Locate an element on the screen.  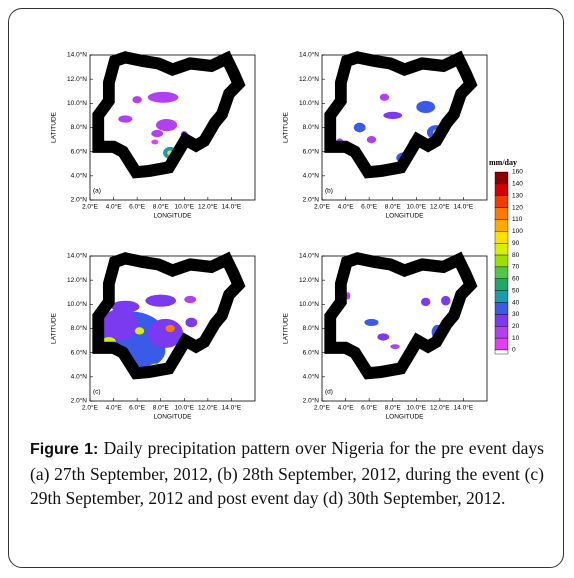
colorbar-label: 140 is located at coordinates (517, 184).